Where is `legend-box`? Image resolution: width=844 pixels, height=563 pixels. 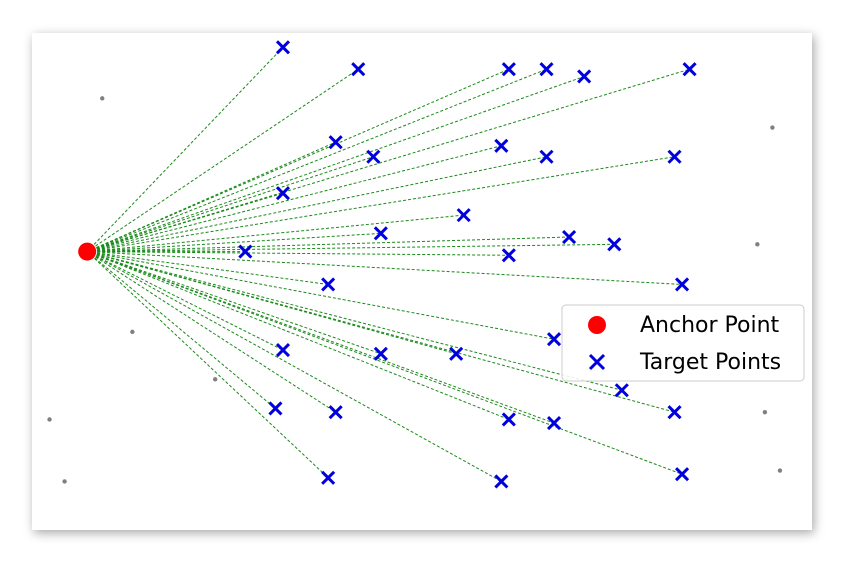
legend-box is located at coordinates (683, 343).